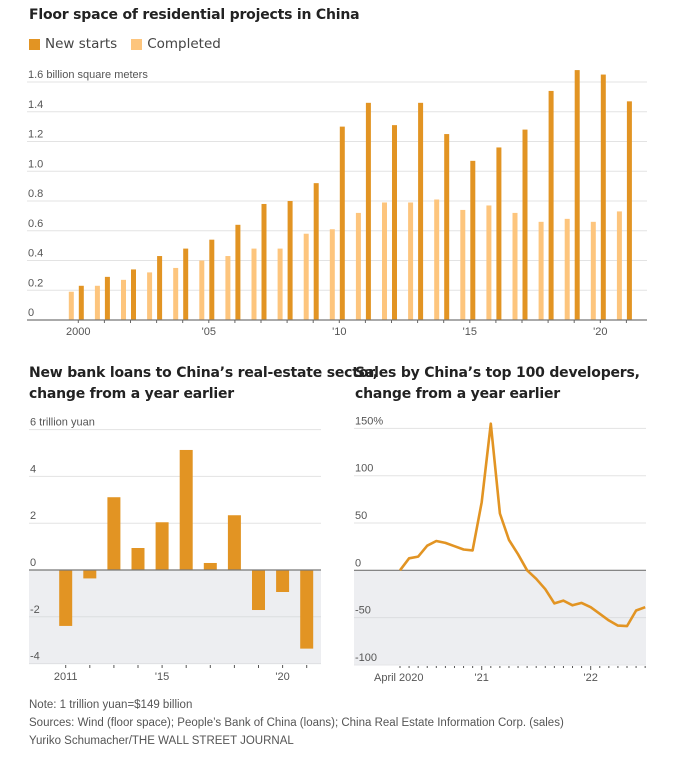 This screenshot has height=762, width=680. Describe the element at coordinates (184, 44) in the screenshot. I see `legend-label-completed: Completed` at that location.